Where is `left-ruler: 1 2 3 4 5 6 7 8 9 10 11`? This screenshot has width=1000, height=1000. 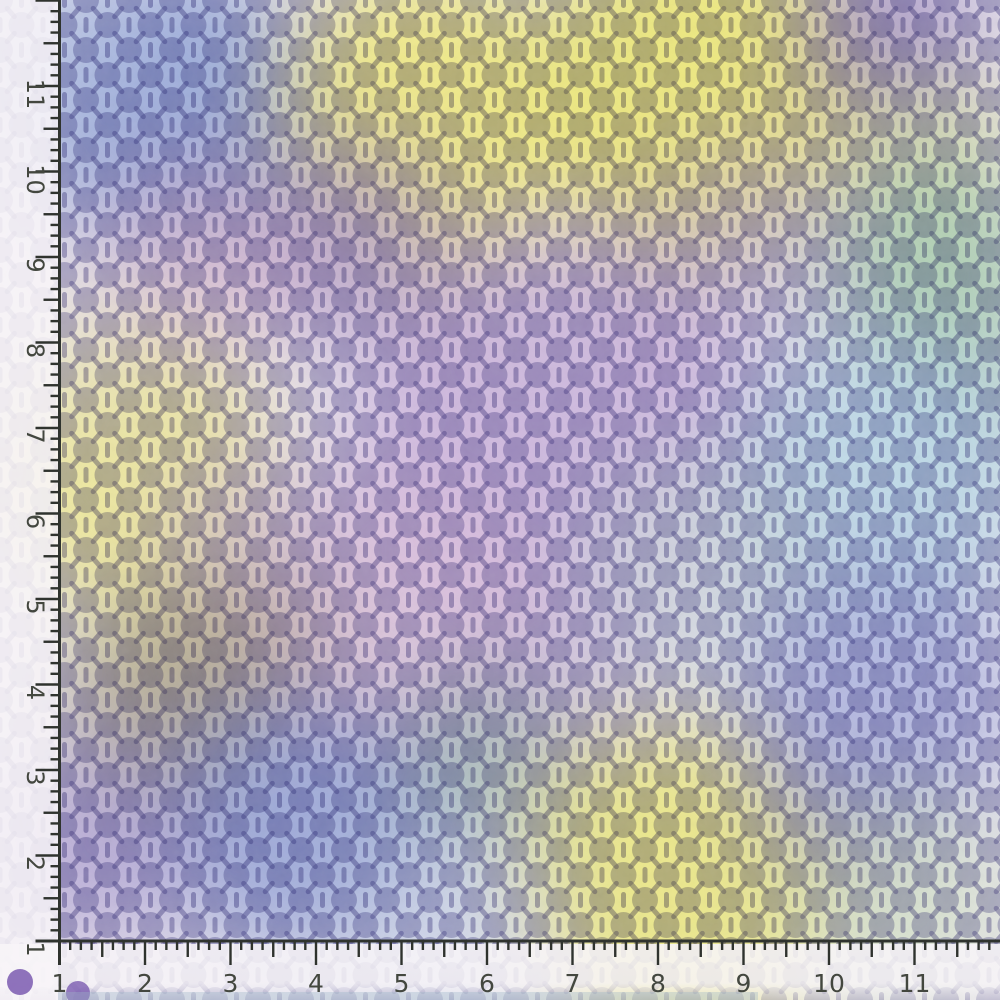
left-ruler: 1 2 3 4 5 6 7 8 9 10 11 is located at coordinates (41, 482).